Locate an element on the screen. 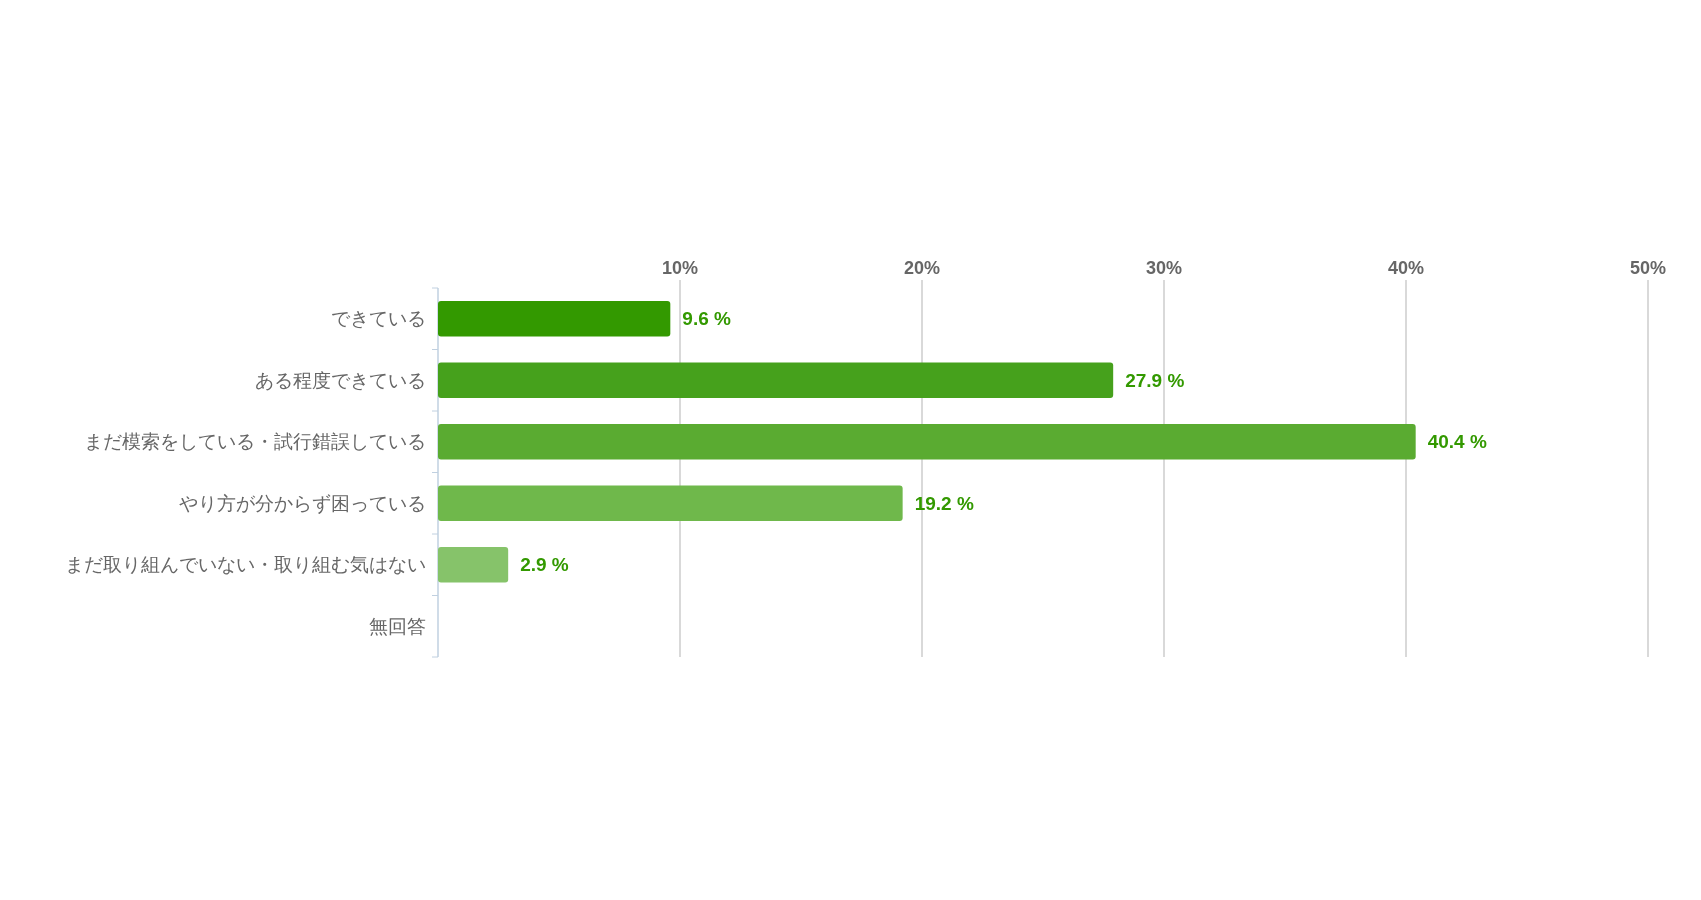 The image size is (1701, 900). x-tick-label: 30% is located at coordinates (1164, 268).